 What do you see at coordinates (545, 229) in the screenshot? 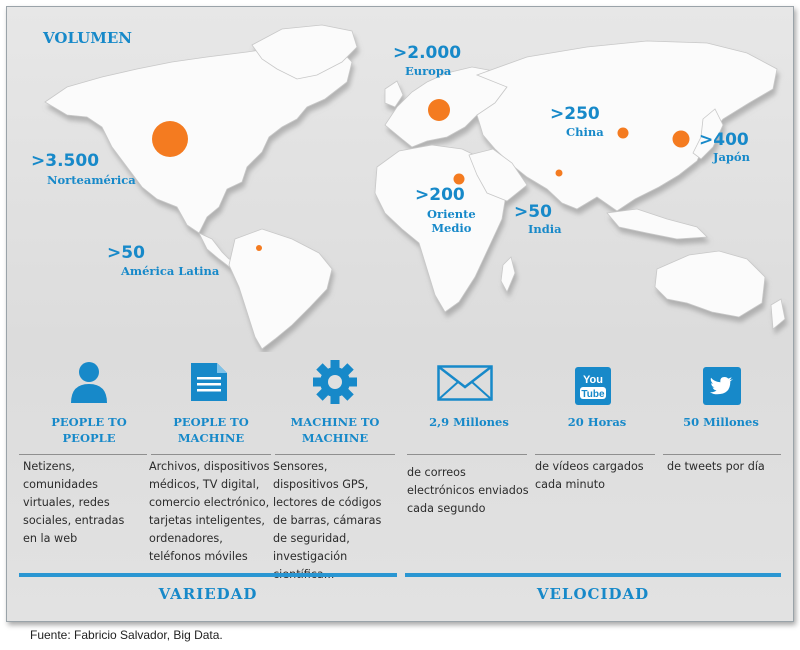
I see `name-india: India` at bounding box center [545, 229].